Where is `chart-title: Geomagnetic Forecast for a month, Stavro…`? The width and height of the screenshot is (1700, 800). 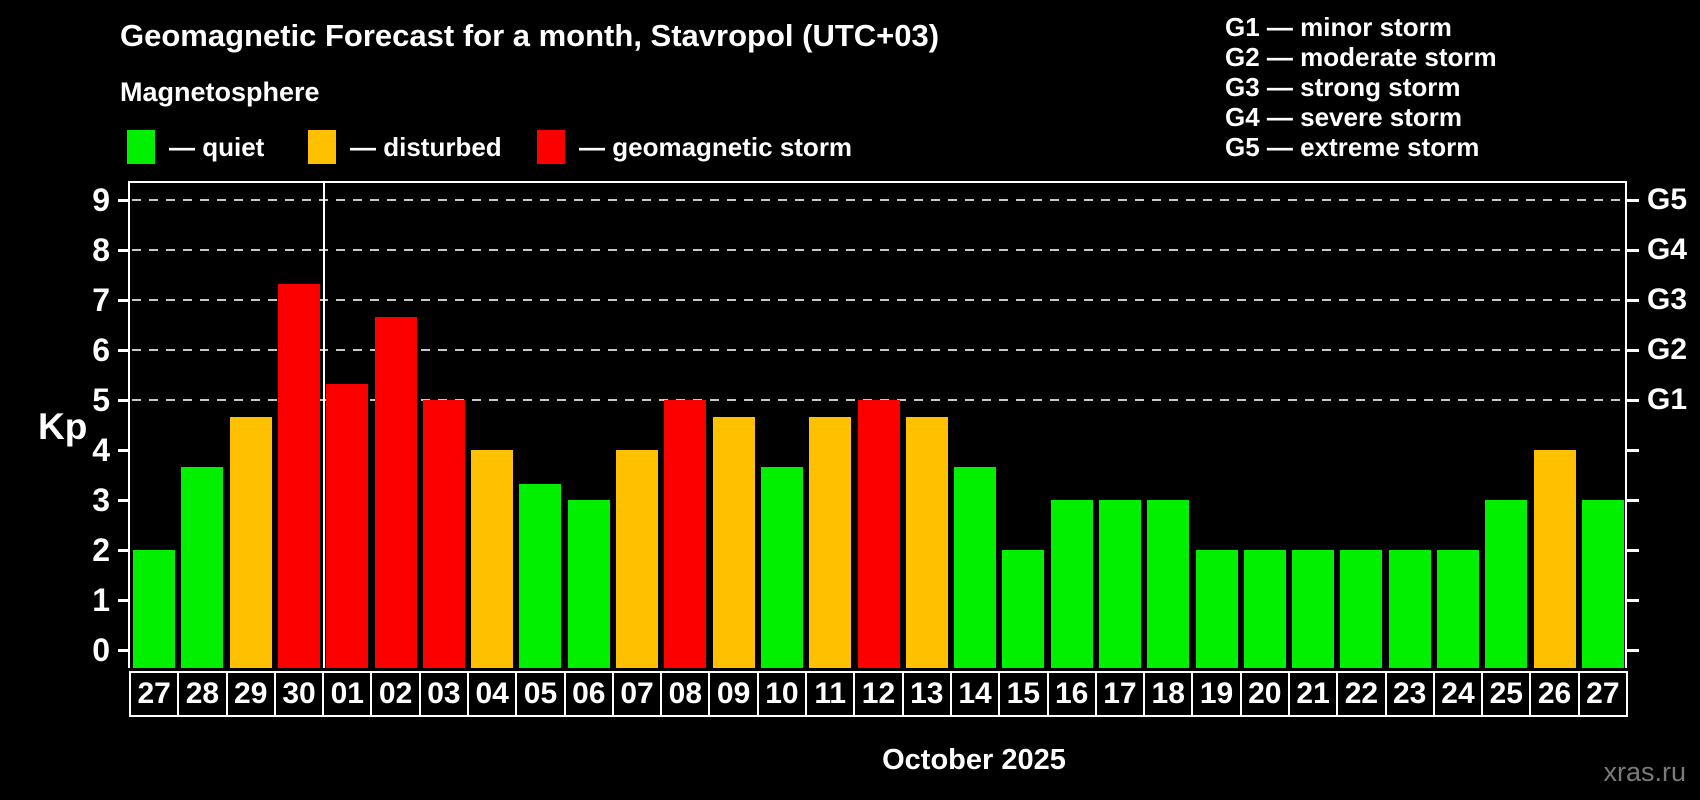
chart-title: Geomagnetic Forecast for a month, Stavro… is located at coordinates (530, 35).